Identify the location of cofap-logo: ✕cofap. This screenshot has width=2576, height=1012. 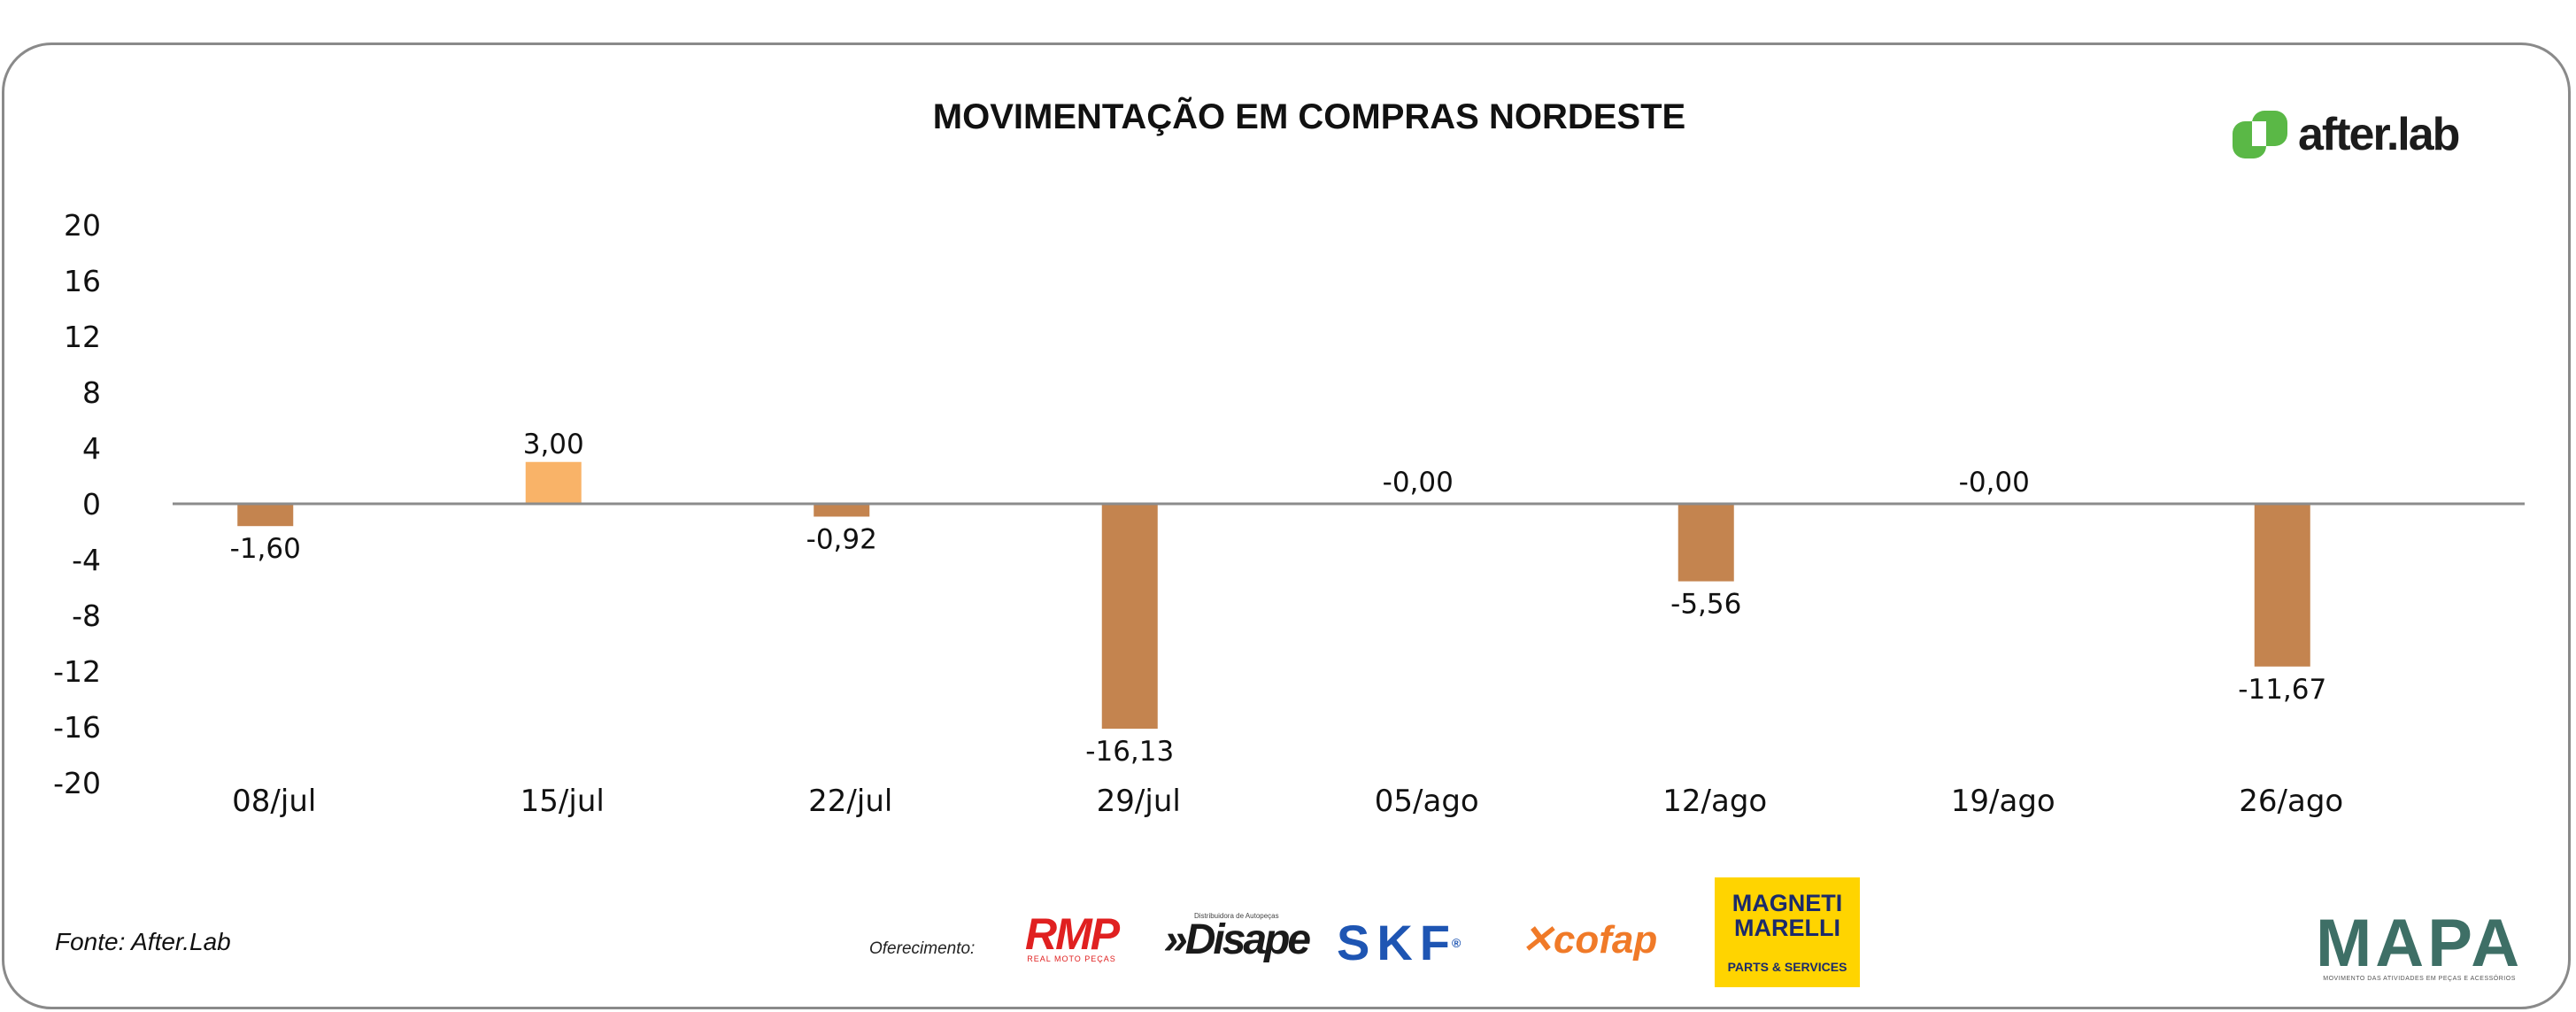
(1589, 940).